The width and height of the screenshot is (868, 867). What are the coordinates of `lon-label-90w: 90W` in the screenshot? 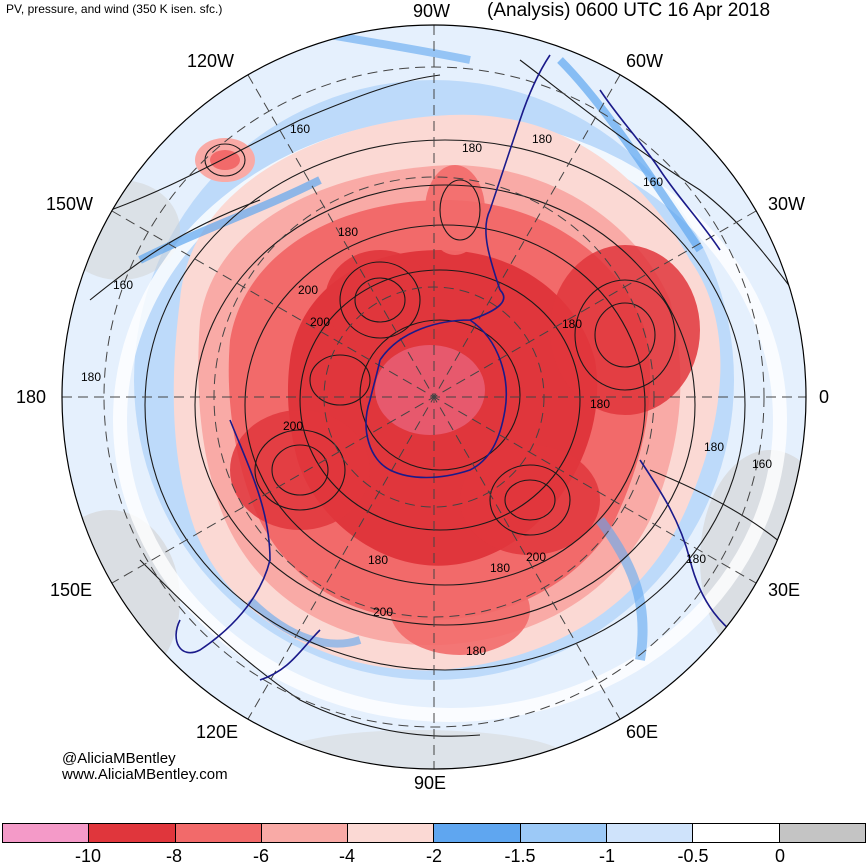 It's located at (432, 11).